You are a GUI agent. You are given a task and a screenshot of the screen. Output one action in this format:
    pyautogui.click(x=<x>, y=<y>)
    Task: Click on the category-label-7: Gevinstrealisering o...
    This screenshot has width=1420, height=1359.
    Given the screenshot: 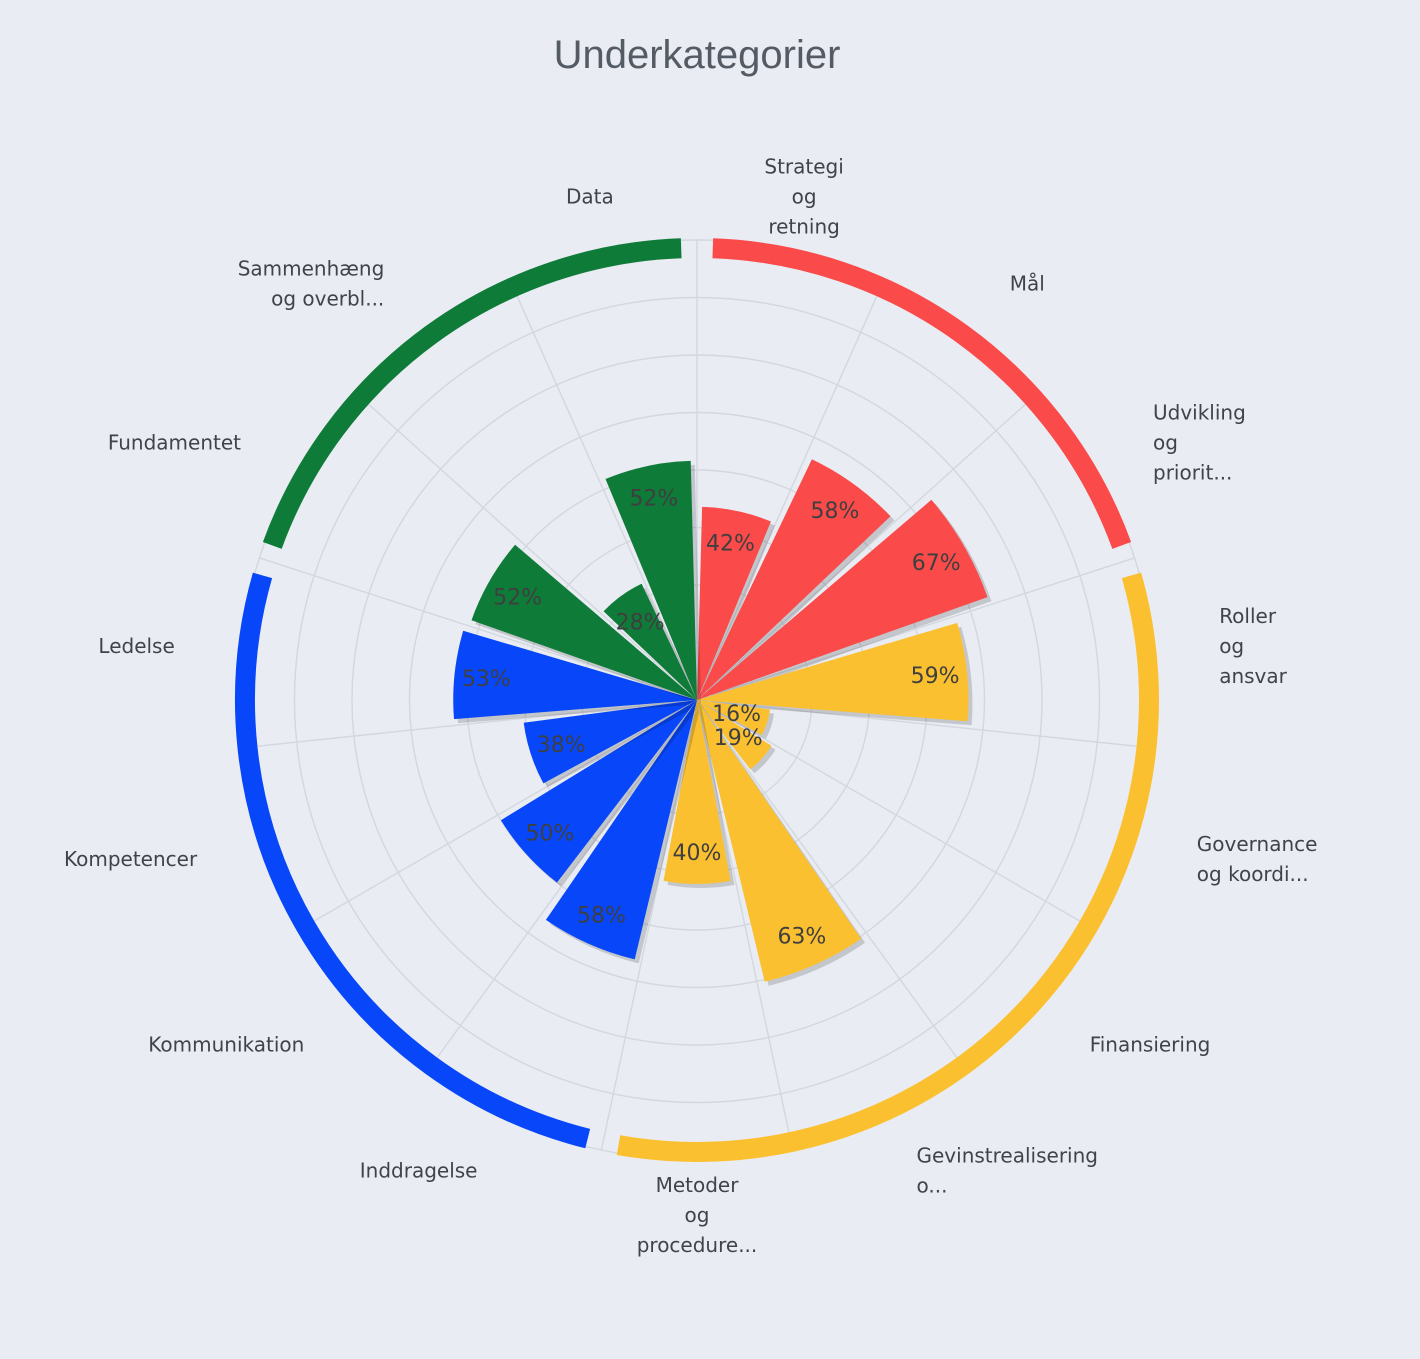 What is the action you would take?
    pyautogui.click(x=1007, y=1171)
    